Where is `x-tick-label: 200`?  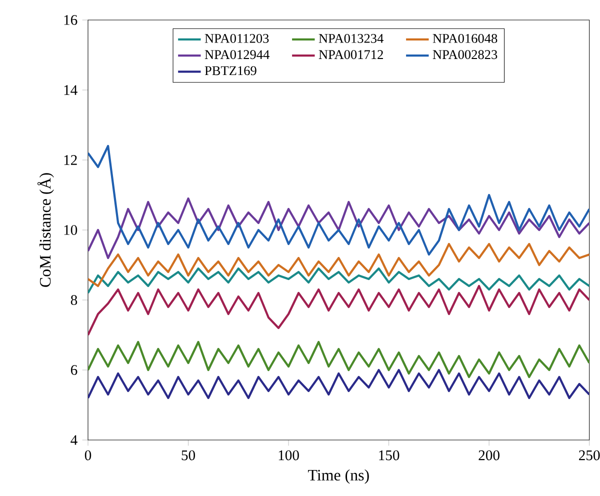 x-tick-label: 200 is located at coordinates (489, 455).